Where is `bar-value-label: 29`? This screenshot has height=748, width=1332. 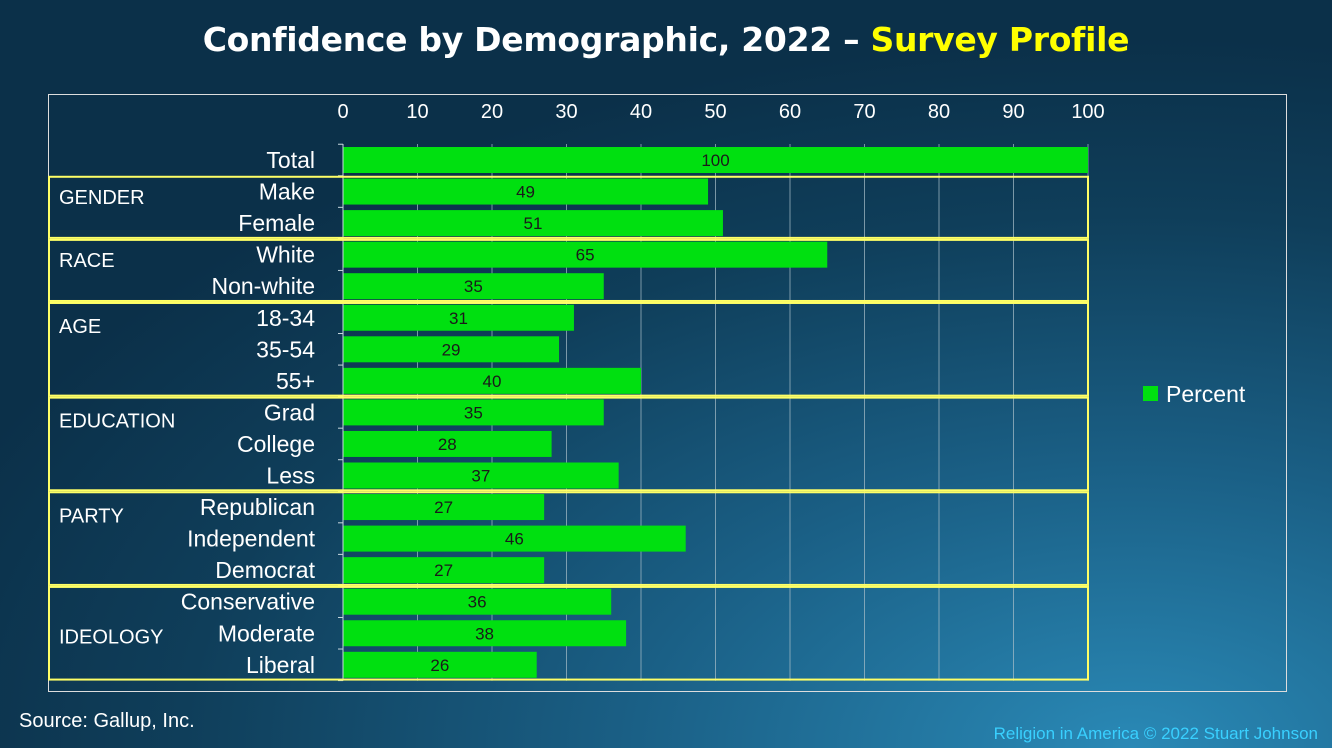 bar-value-label: 29 is located at coordinates (451, 349).